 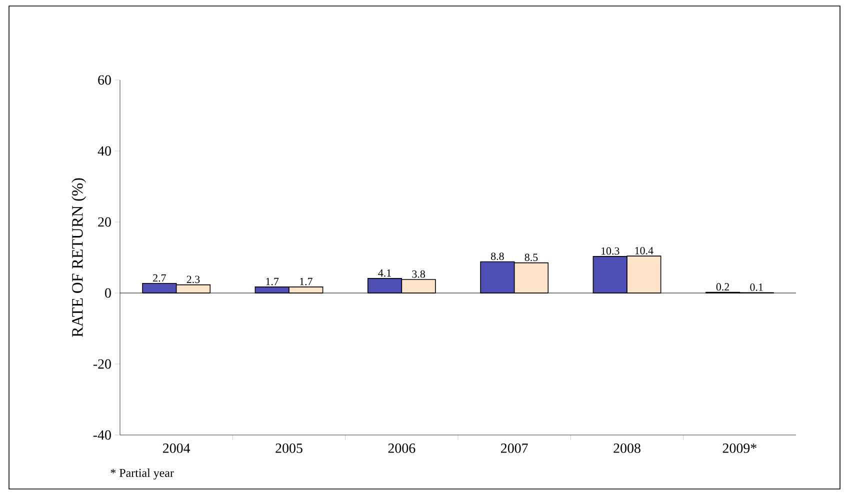 I want to click on data-label: 2.3, so click(x=193, y=280).